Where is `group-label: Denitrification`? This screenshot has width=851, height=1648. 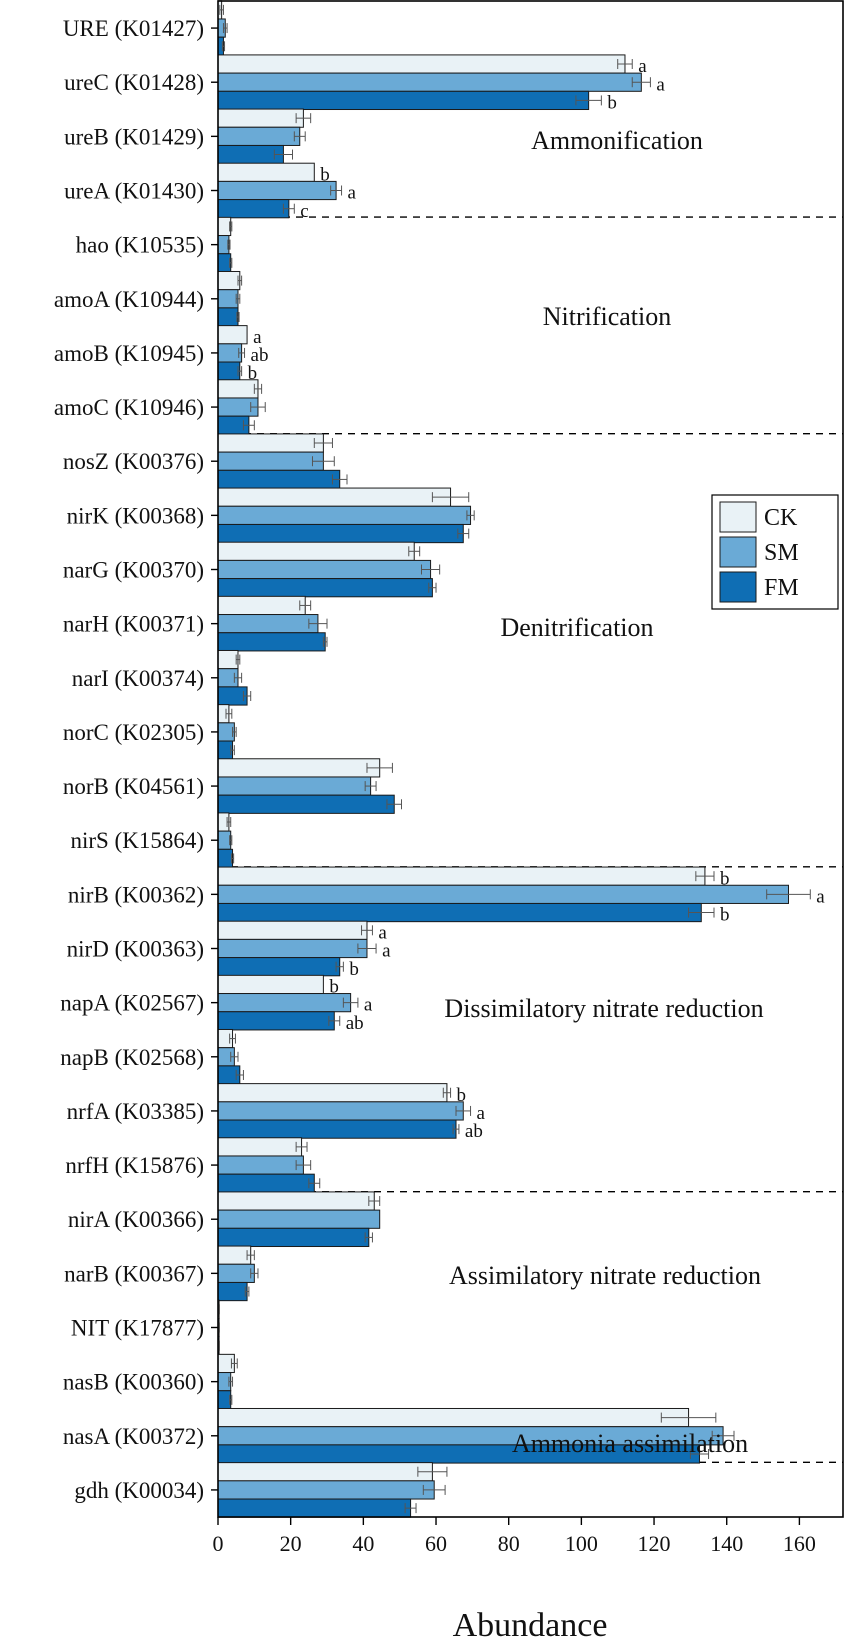
group-label: Denitrification is located at coordinates (576, 627).